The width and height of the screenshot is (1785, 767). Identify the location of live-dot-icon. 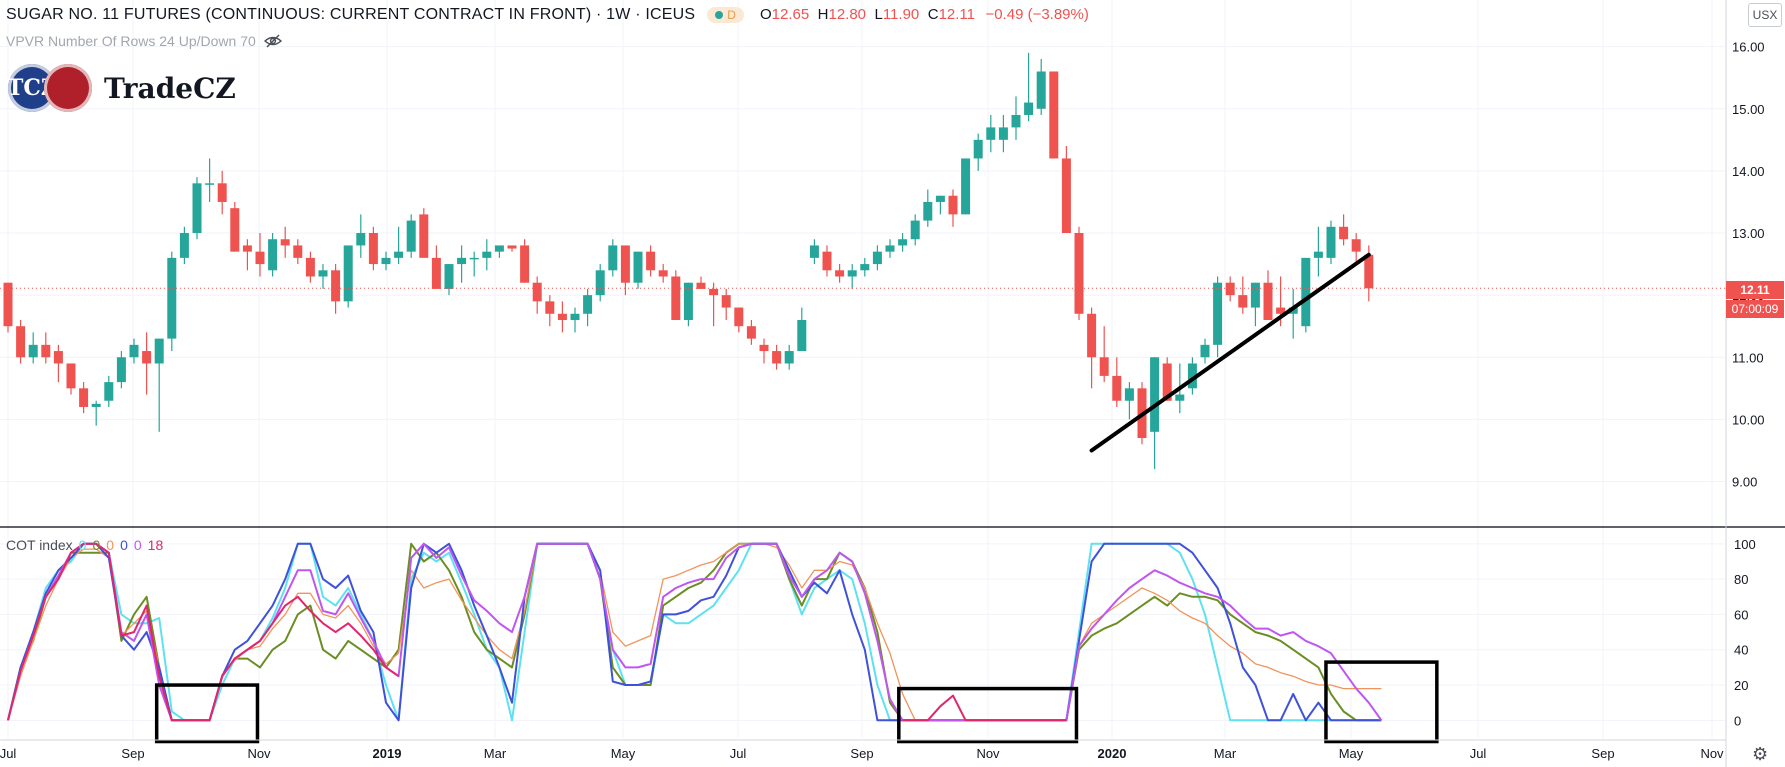
(719, 15).